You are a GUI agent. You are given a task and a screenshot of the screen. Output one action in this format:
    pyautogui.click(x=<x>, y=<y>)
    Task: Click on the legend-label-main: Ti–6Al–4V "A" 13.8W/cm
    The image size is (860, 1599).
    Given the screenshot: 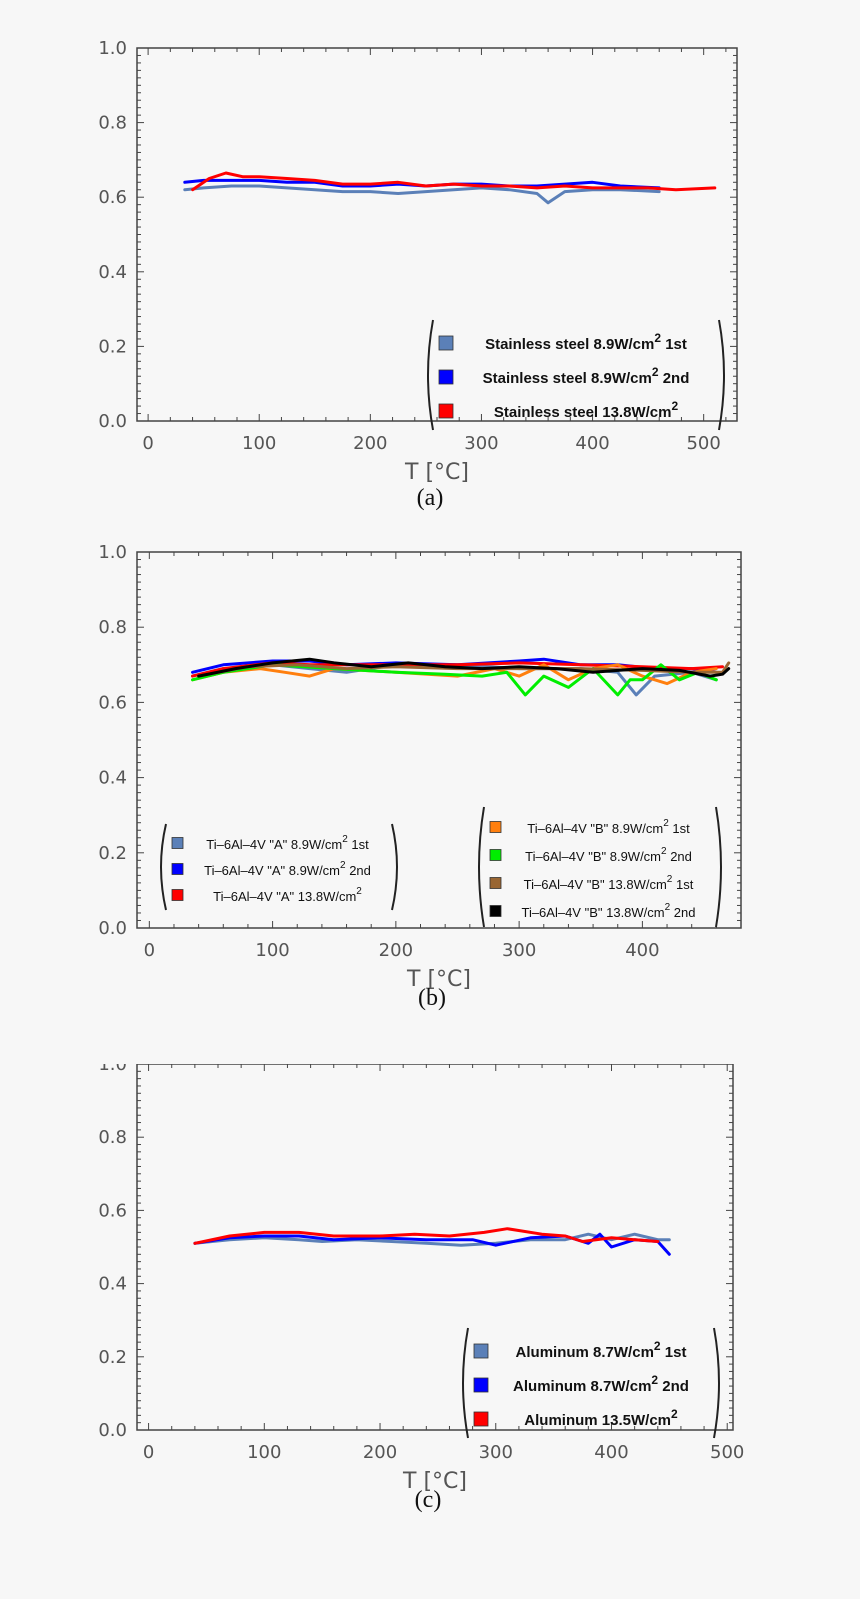 What is the action you would take?
    pyautogui.click(x=284, y=896)
    